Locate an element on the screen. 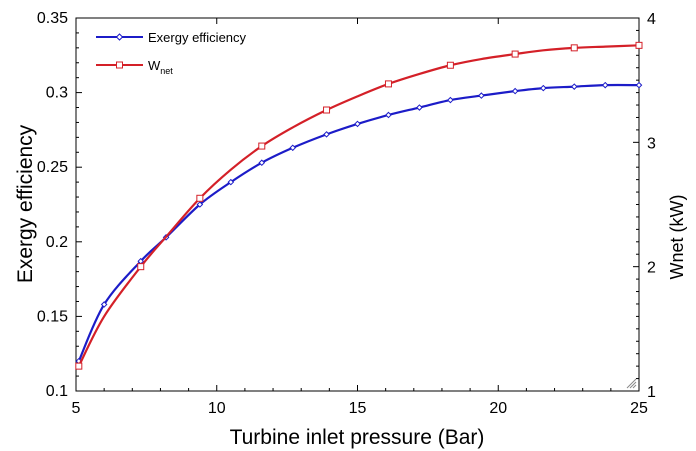  left-y-tick-label: 0.35 is located at coordinates (52, 18).